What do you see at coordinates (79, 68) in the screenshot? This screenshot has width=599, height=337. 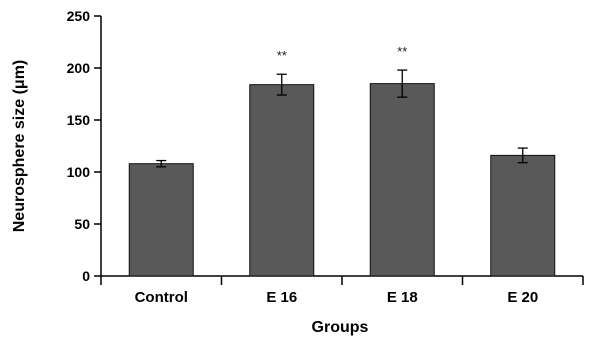 I see `y-tick-label: 200` at bounding box center [79, 68].